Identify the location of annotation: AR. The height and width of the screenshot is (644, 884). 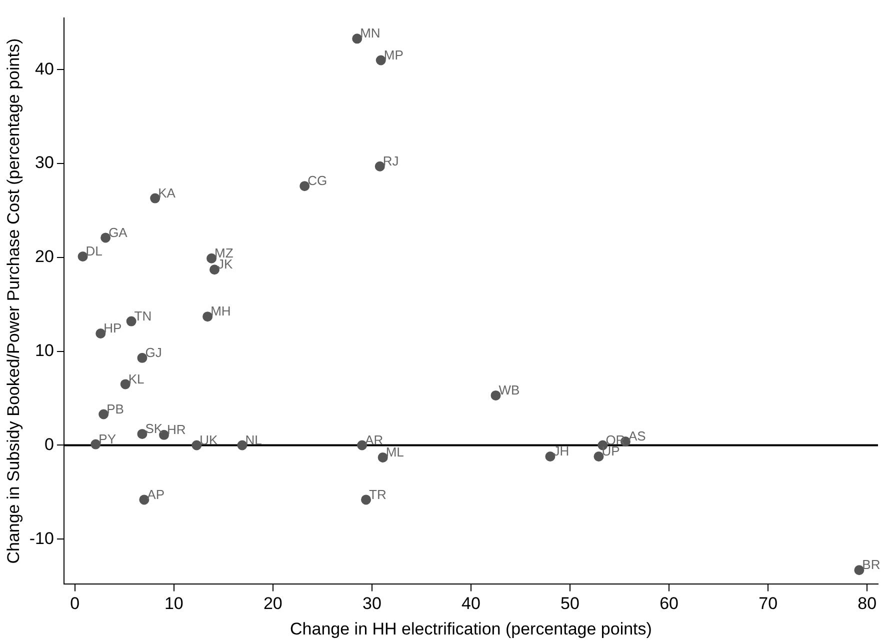
(374, 440).